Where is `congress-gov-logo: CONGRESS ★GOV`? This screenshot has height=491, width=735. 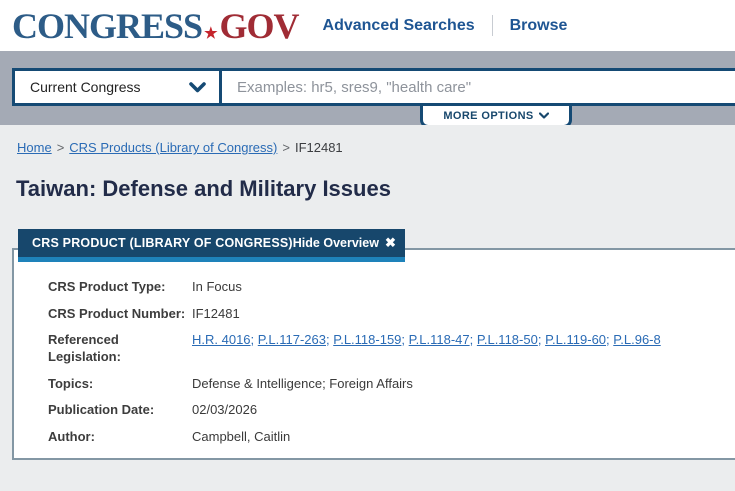
congress-gov-logo: CONGRESS ★GOV is located at coordinates (156, 25).